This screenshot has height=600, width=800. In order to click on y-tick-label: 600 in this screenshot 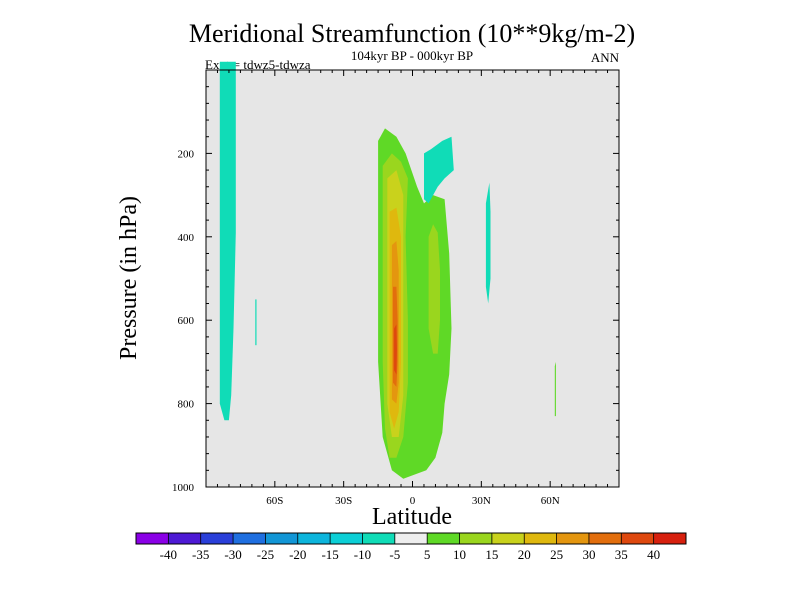, I will do `click(186, 321)`.